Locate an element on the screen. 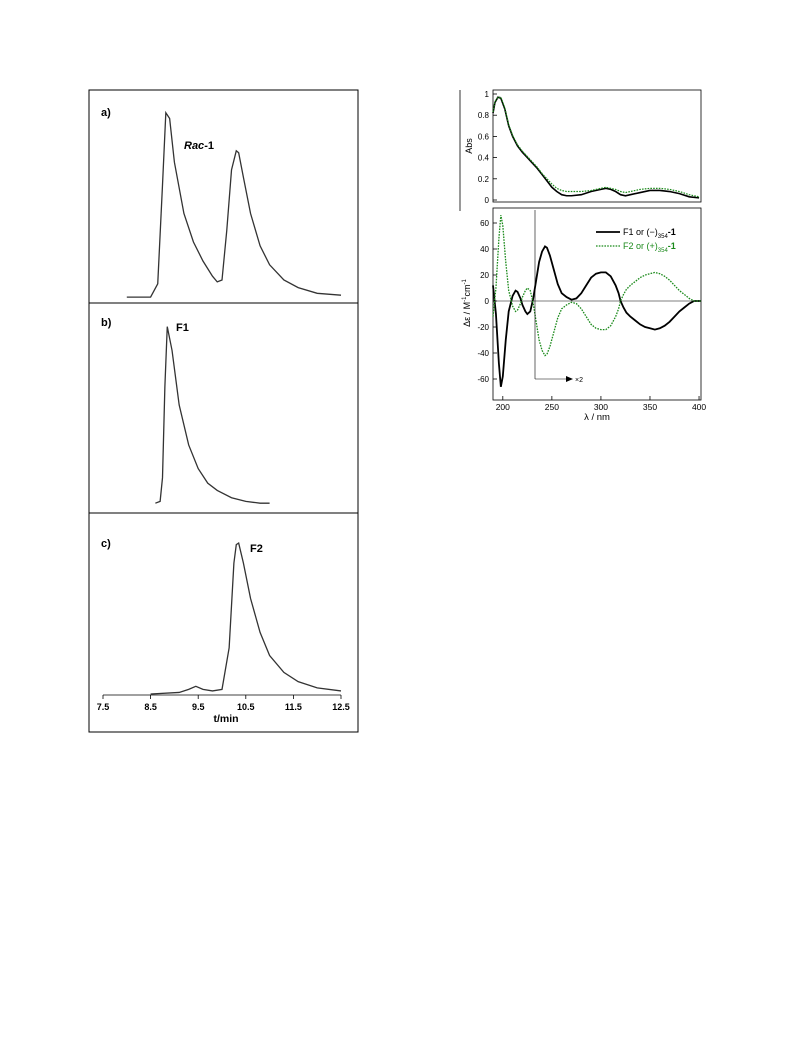 The height and width of the screenshot is (1057, 793). trace-f1 is located at coordinates (212, 415).